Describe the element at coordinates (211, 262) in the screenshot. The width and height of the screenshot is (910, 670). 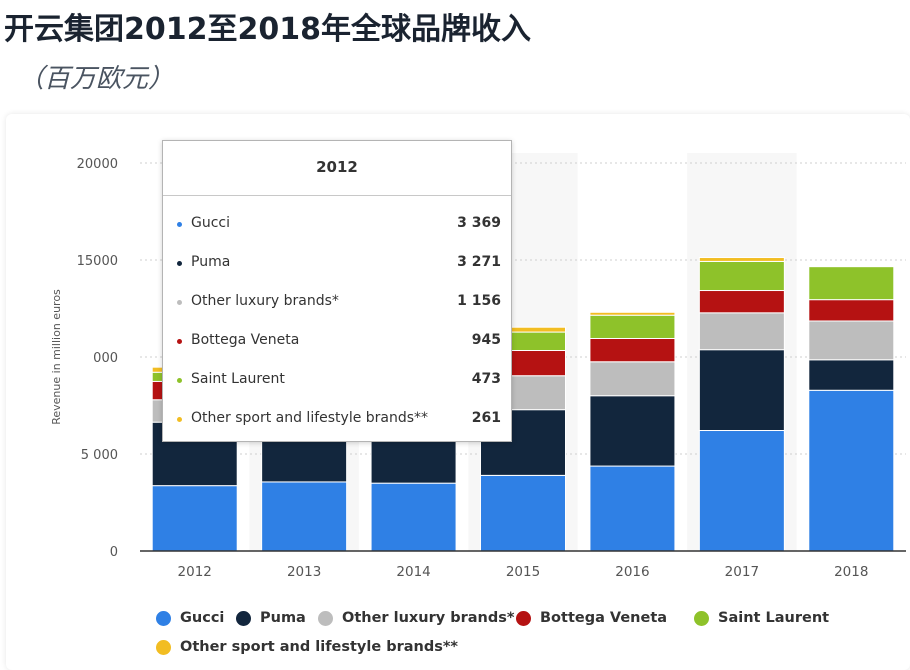
I see `tooltip-row-name: Puma` at that location.